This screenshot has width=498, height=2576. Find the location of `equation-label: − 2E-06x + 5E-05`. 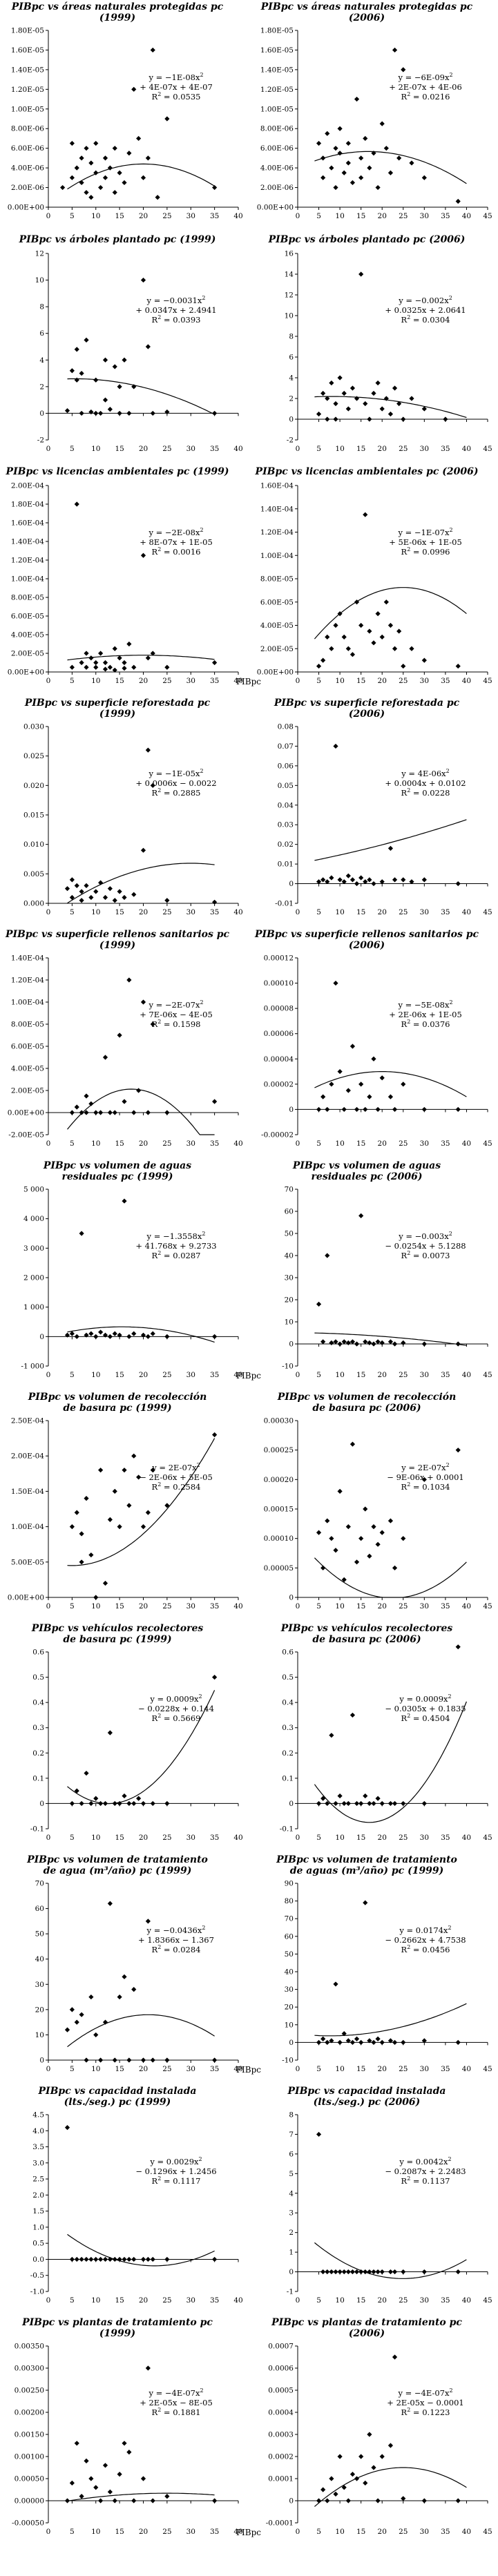

equation-label: − 2E-06x + 5E-05 is located at coordinates (177, 1477).